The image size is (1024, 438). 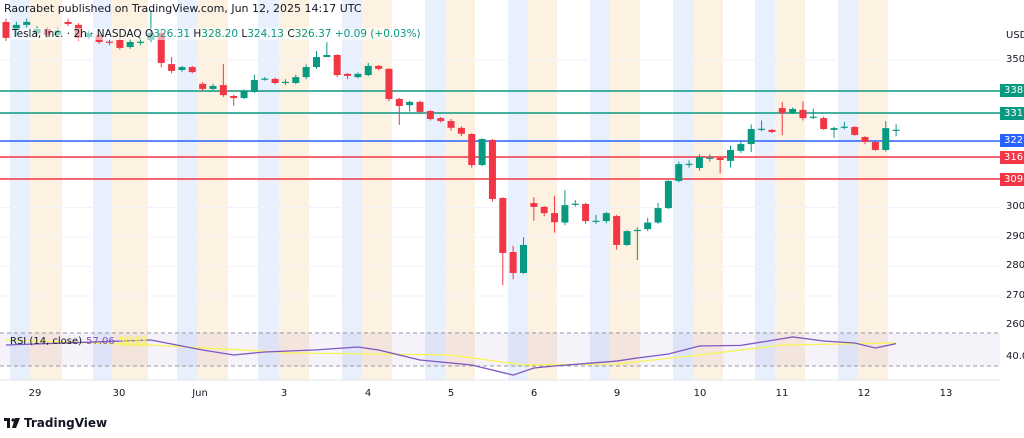 I want to click on y-tick: 350, so click(x=1015, y=59).